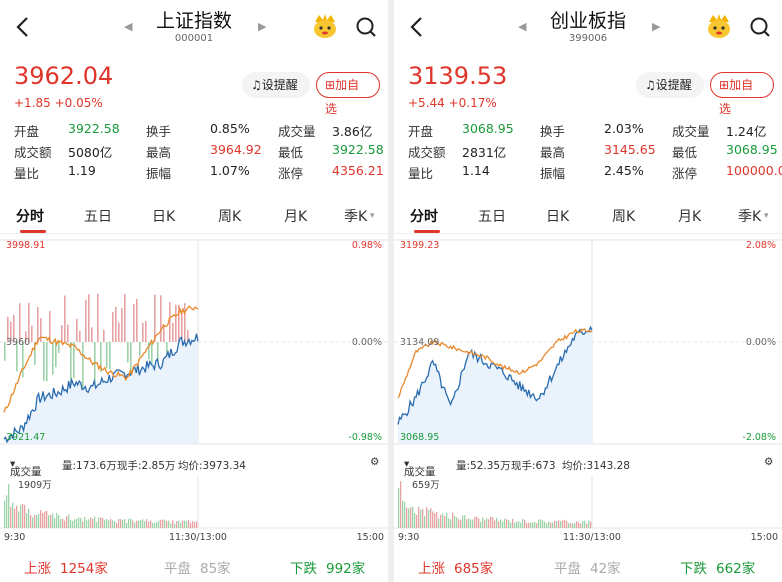  Describe the element at coordinates (365, 437) in the screenshot. I see `axis-label-bot-pct: -0.98%` at that location.